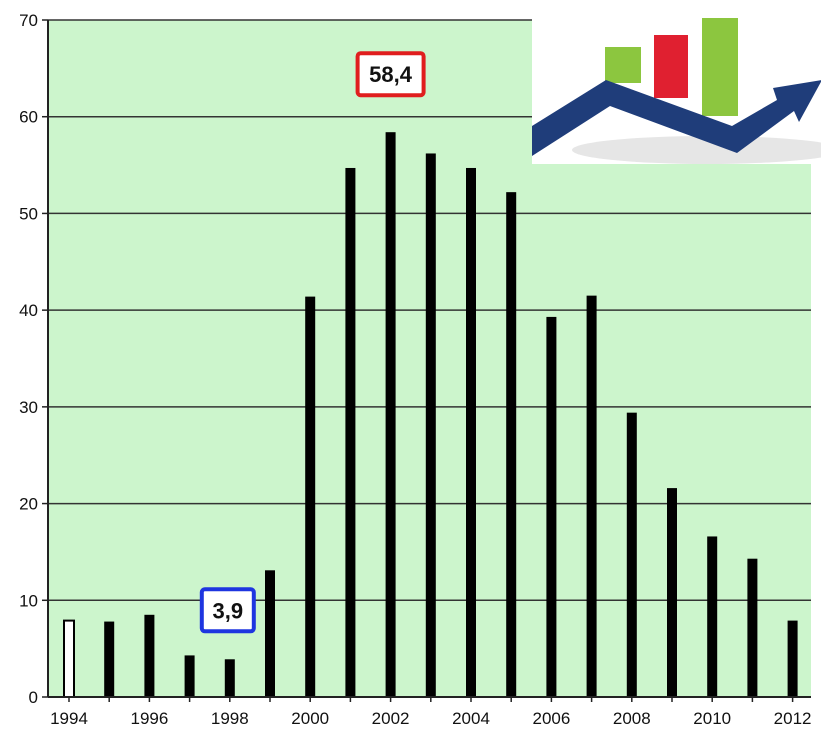  I want to click on x-tick-labels: 1994 1996 1998 2000 2002 2004 2006 2008 2010 2012, so click(431, 712).